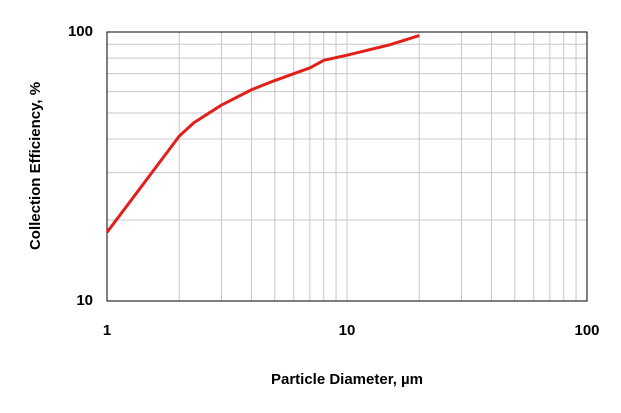 This screenshot has width=621, height=413. Describe the element at coordinates (35, 166) in the screenshot. I see `y-axis-title: Collection Efficiency, %` at that location.